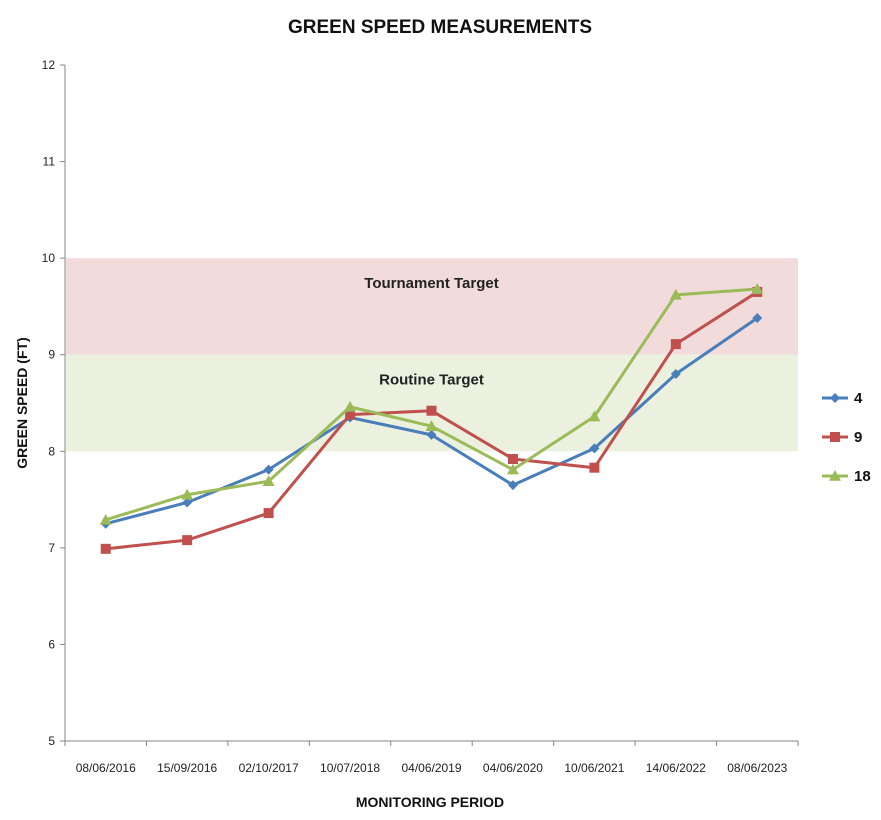 Image resolution: width=881 pixels, height=820 pixels. Describe the element at coordinates (676, 768) in the screenshot. I see `x-tick-label: 14/06/2022` at that location.